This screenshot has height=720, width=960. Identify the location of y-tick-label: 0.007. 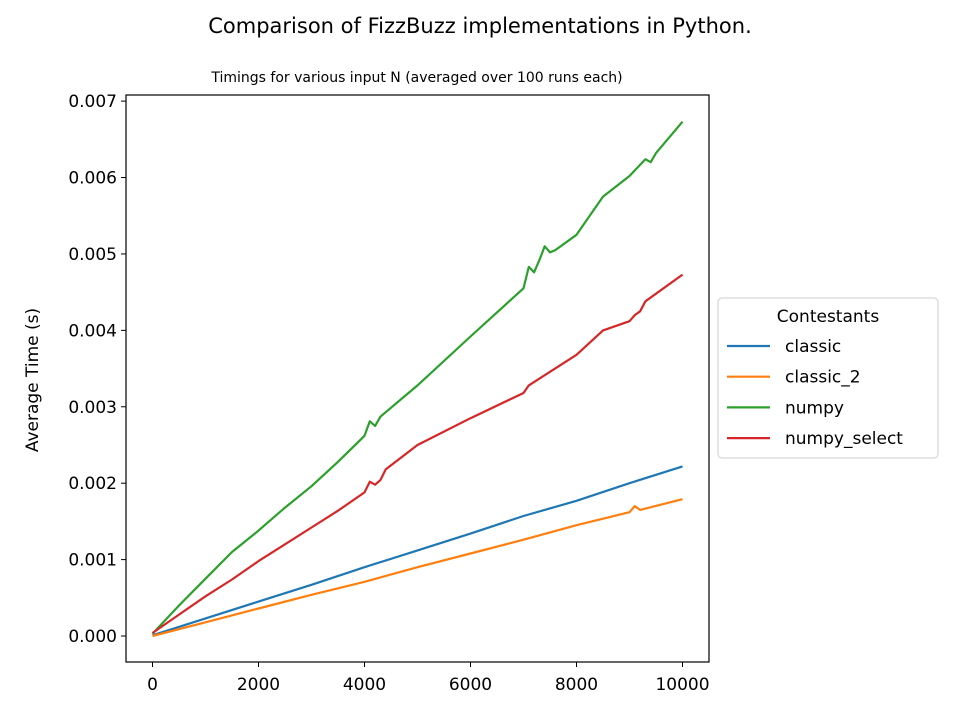
(92, 102).